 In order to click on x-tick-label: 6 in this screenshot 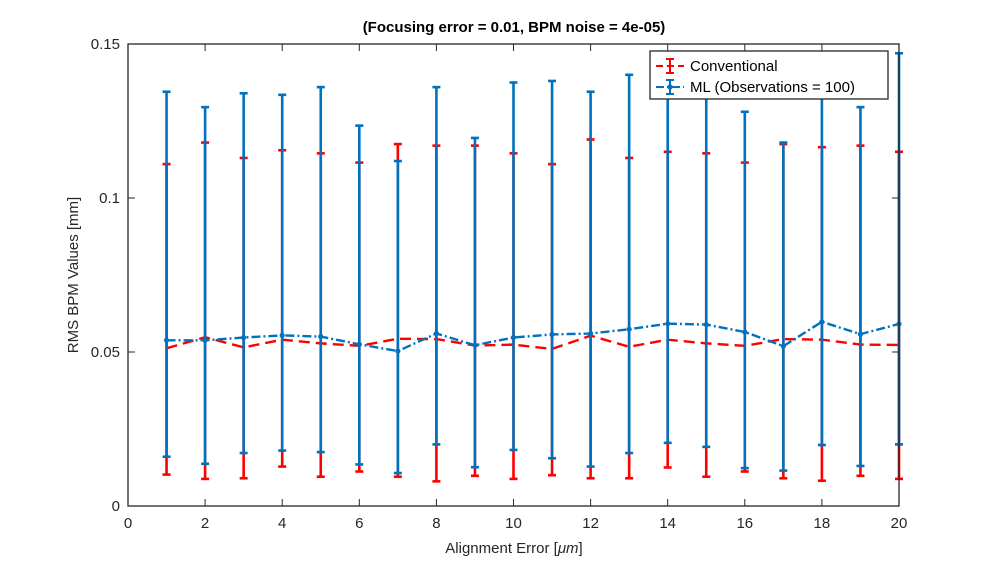, I will do `click(359, 523)`.